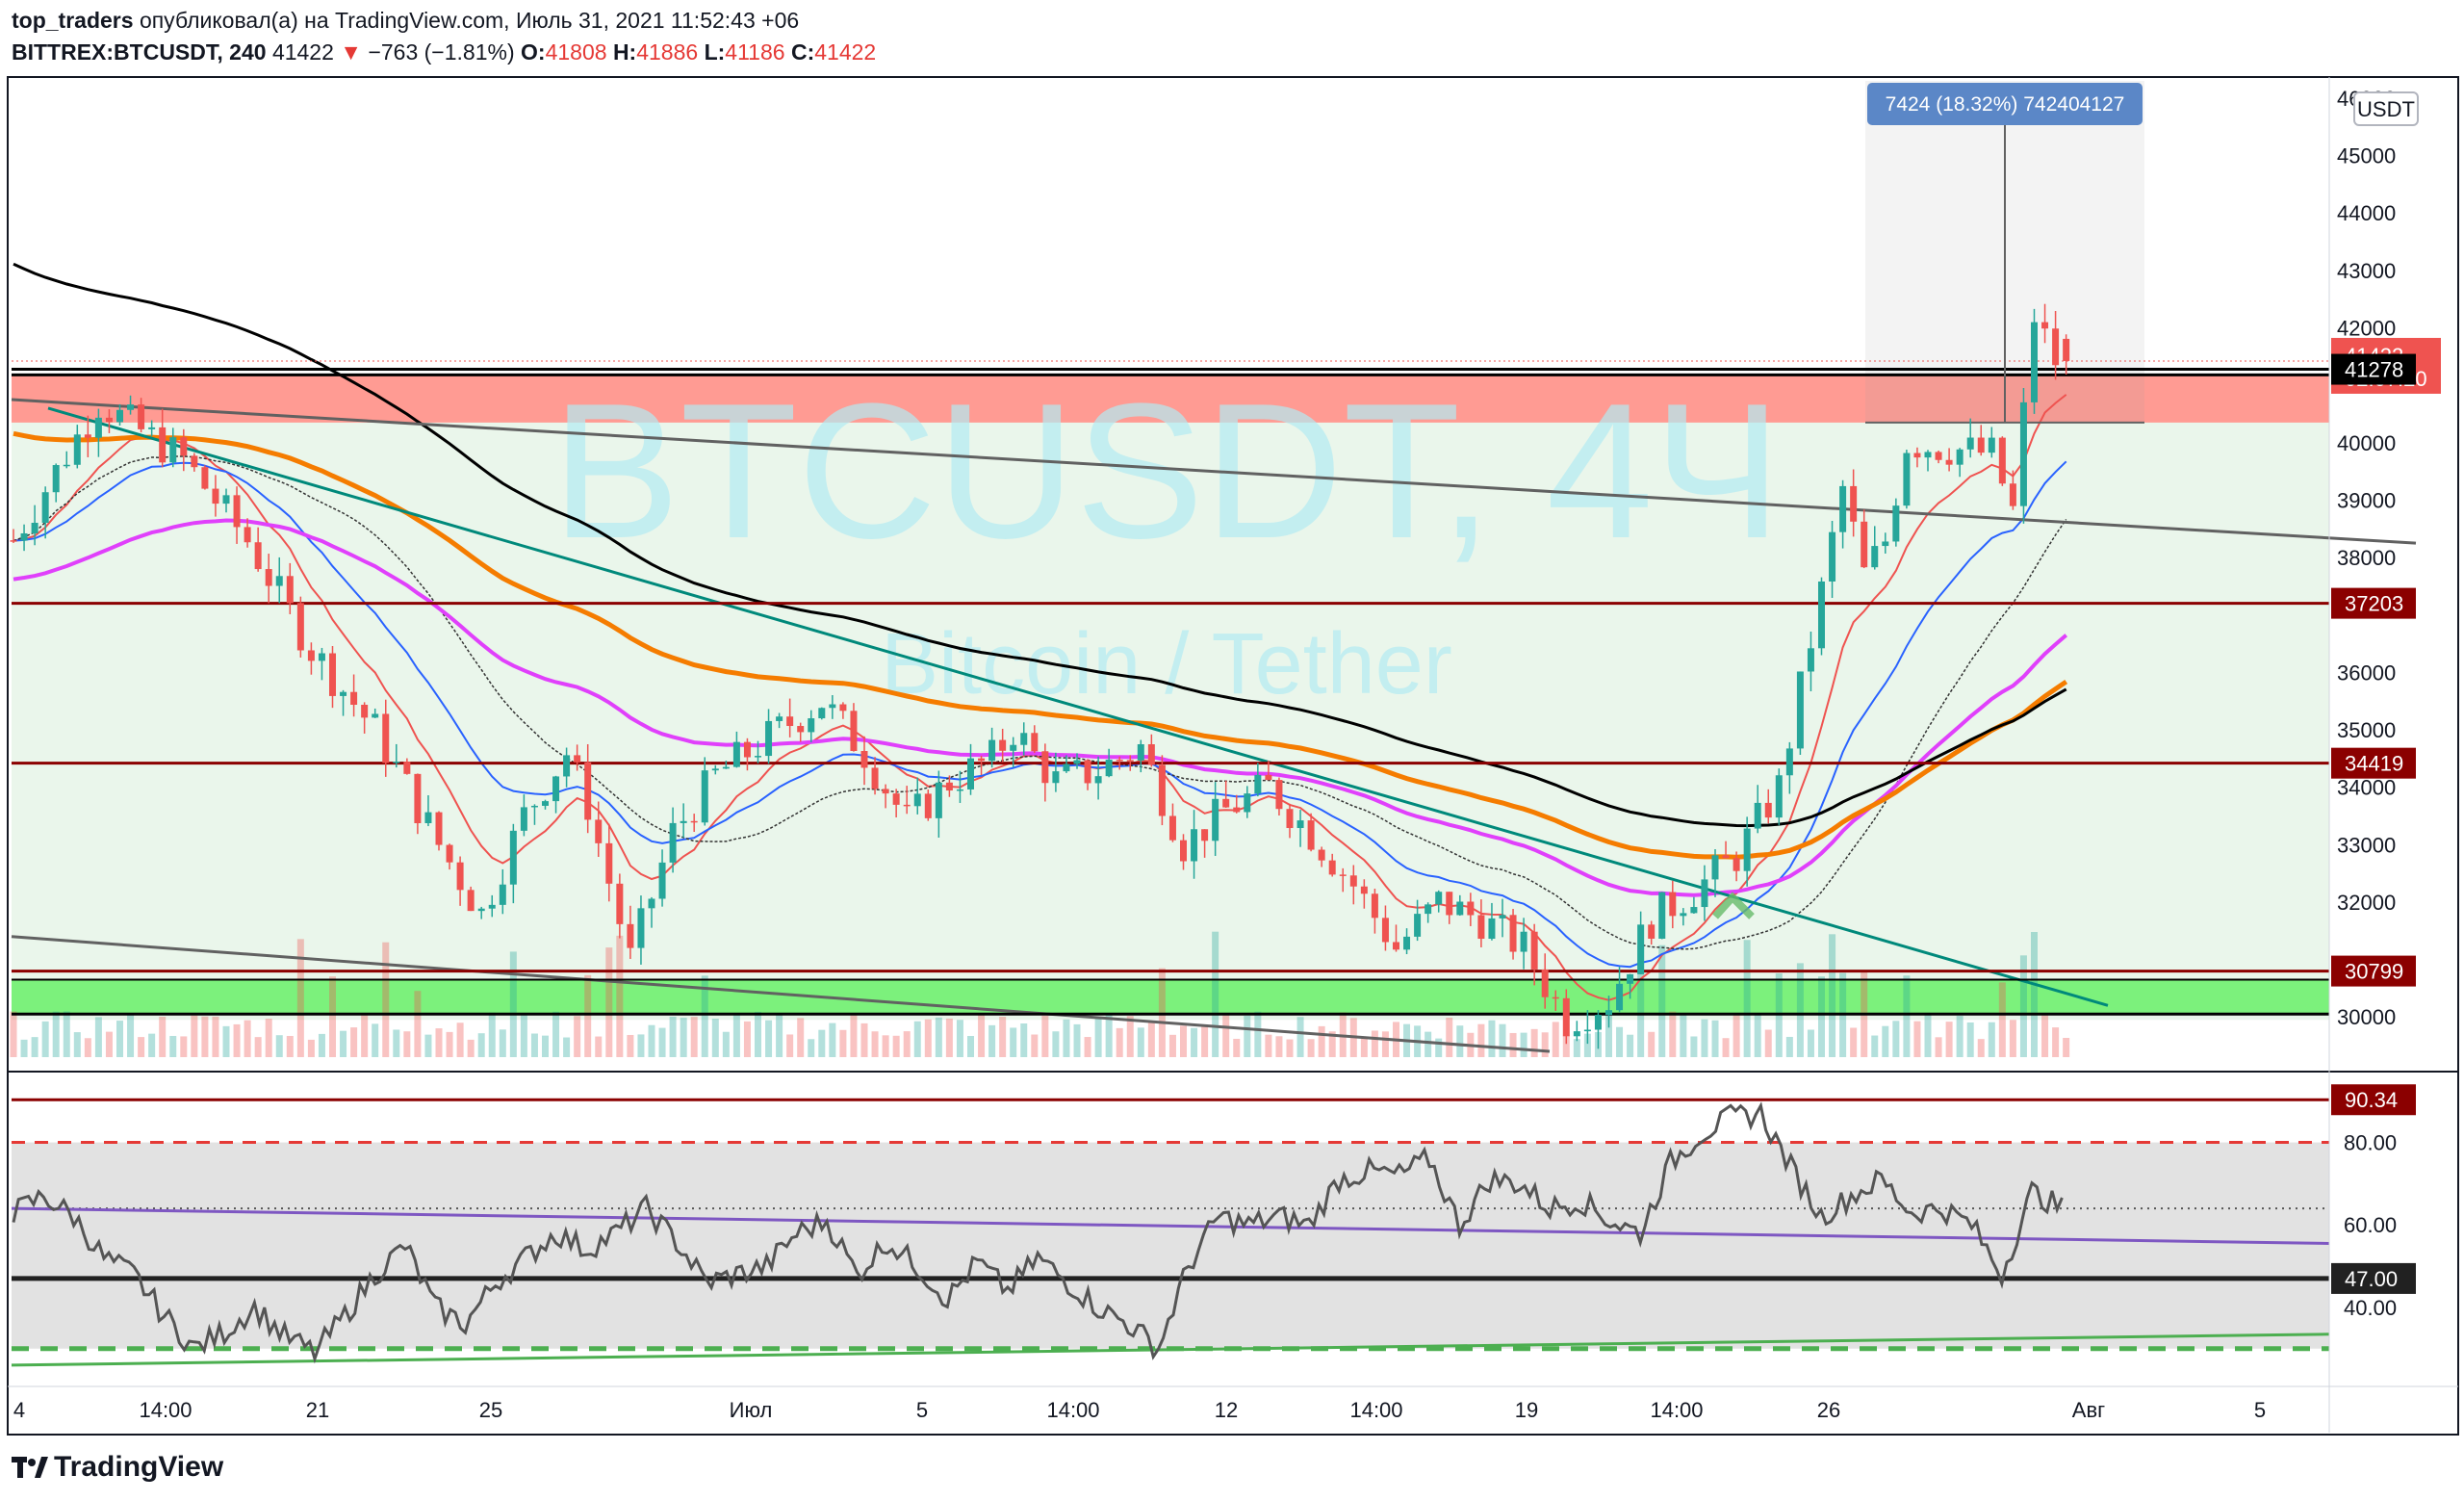  Describe the element at coordinates (139, 1467) in the screenshot. I see `brand-name: TradingView` at that location.